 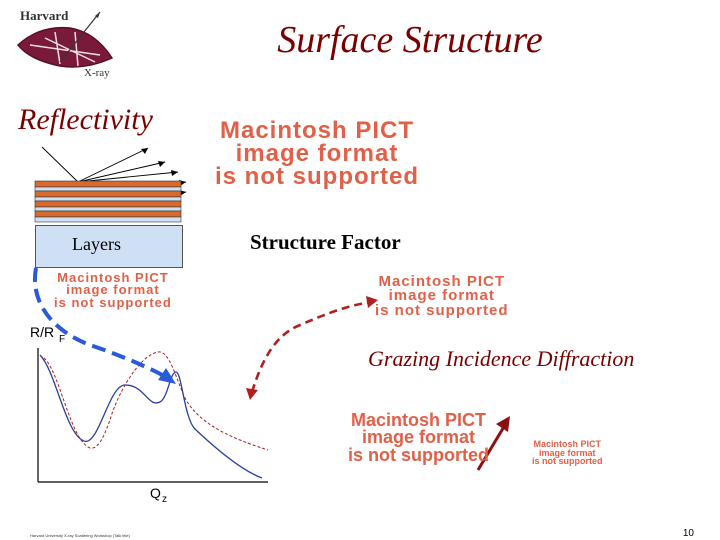 I want to click on blue-arrowhead, so click(x=167, y=376).